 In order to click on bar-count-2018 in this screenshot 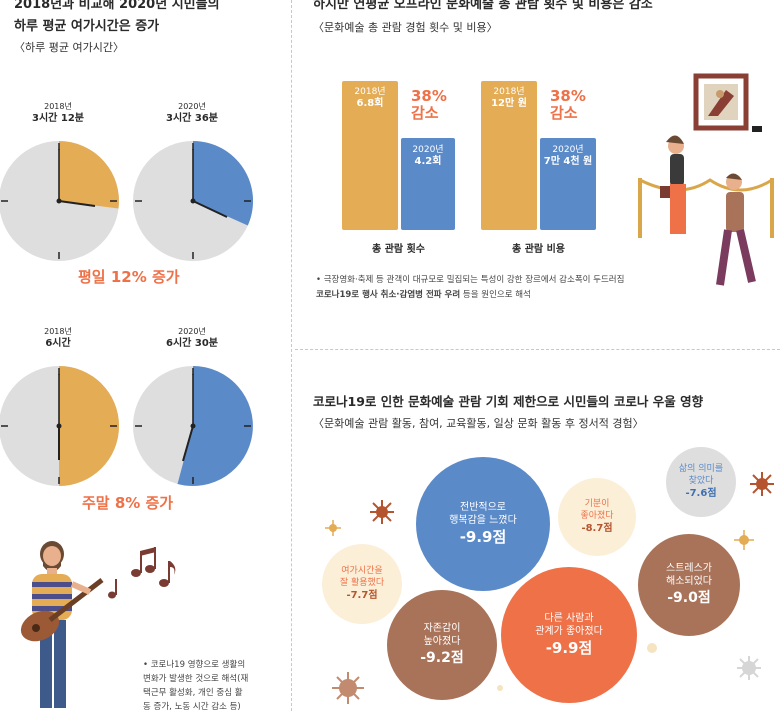, I will do `click(370, 155)`.